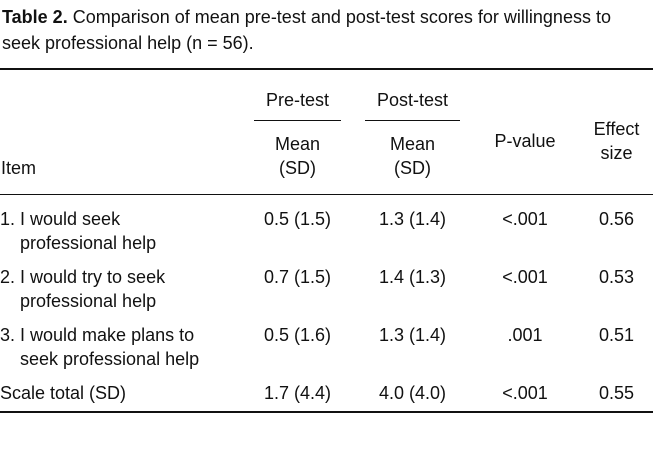 The width and height of the screenshot is (653, 472). What do you see at coordinates (616, 132) in the screenshot?
I see `header-effect-size: Effect size` at bounding box center [616, 132].